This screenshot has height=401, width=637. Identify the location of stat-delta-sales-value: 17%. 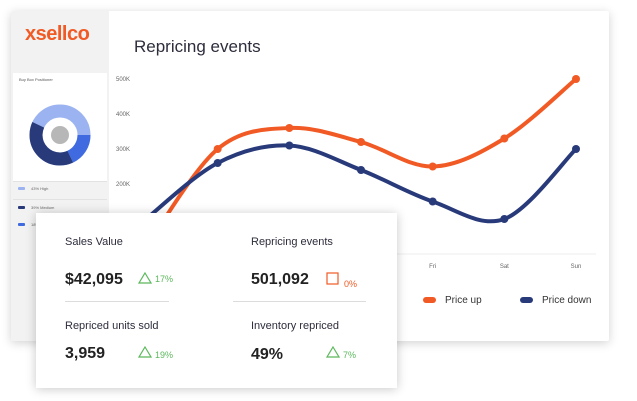
(164, 279).